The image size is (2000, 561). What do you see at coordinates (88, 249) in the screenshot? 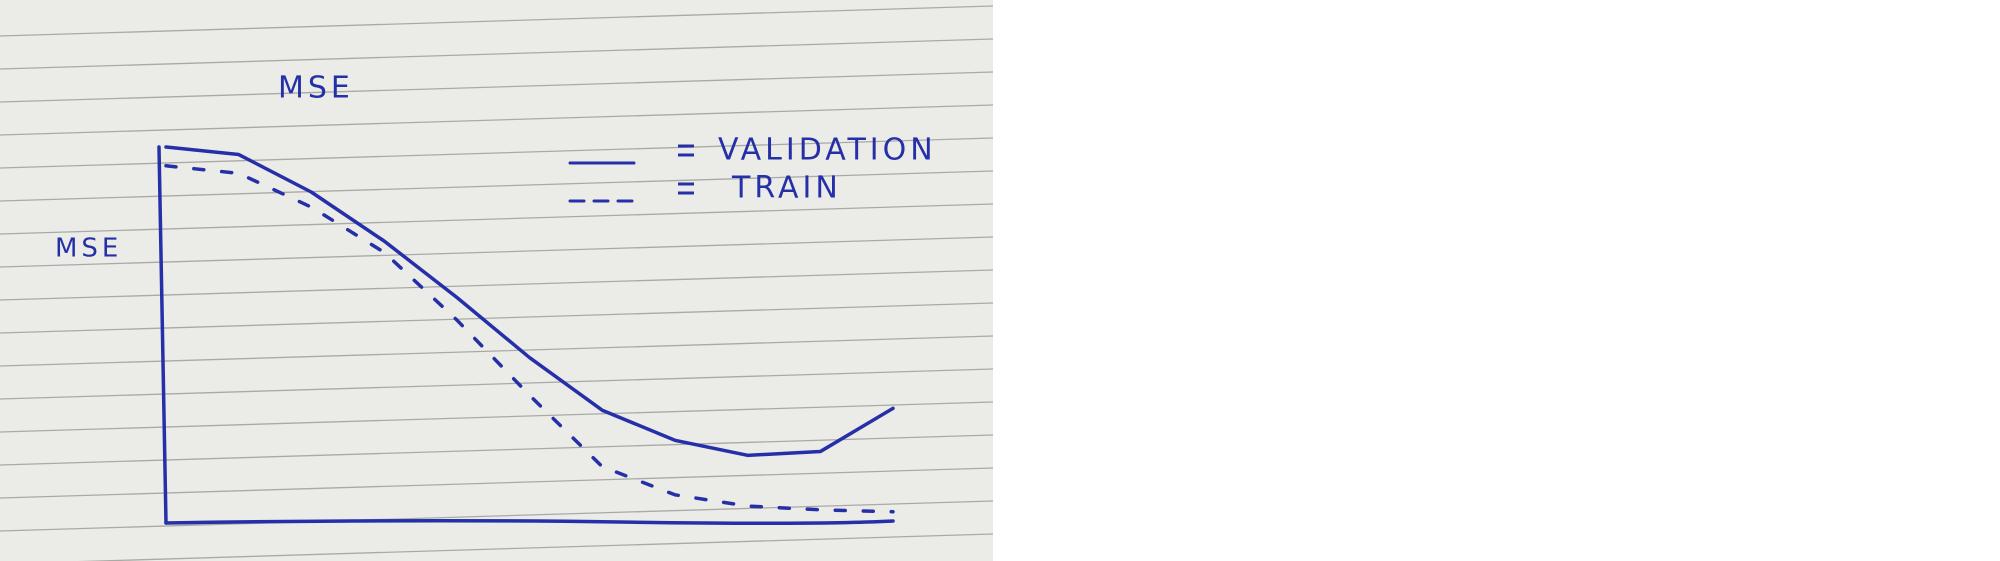
I see `y-axis-label: MSE` at bounding box center [88, 249].